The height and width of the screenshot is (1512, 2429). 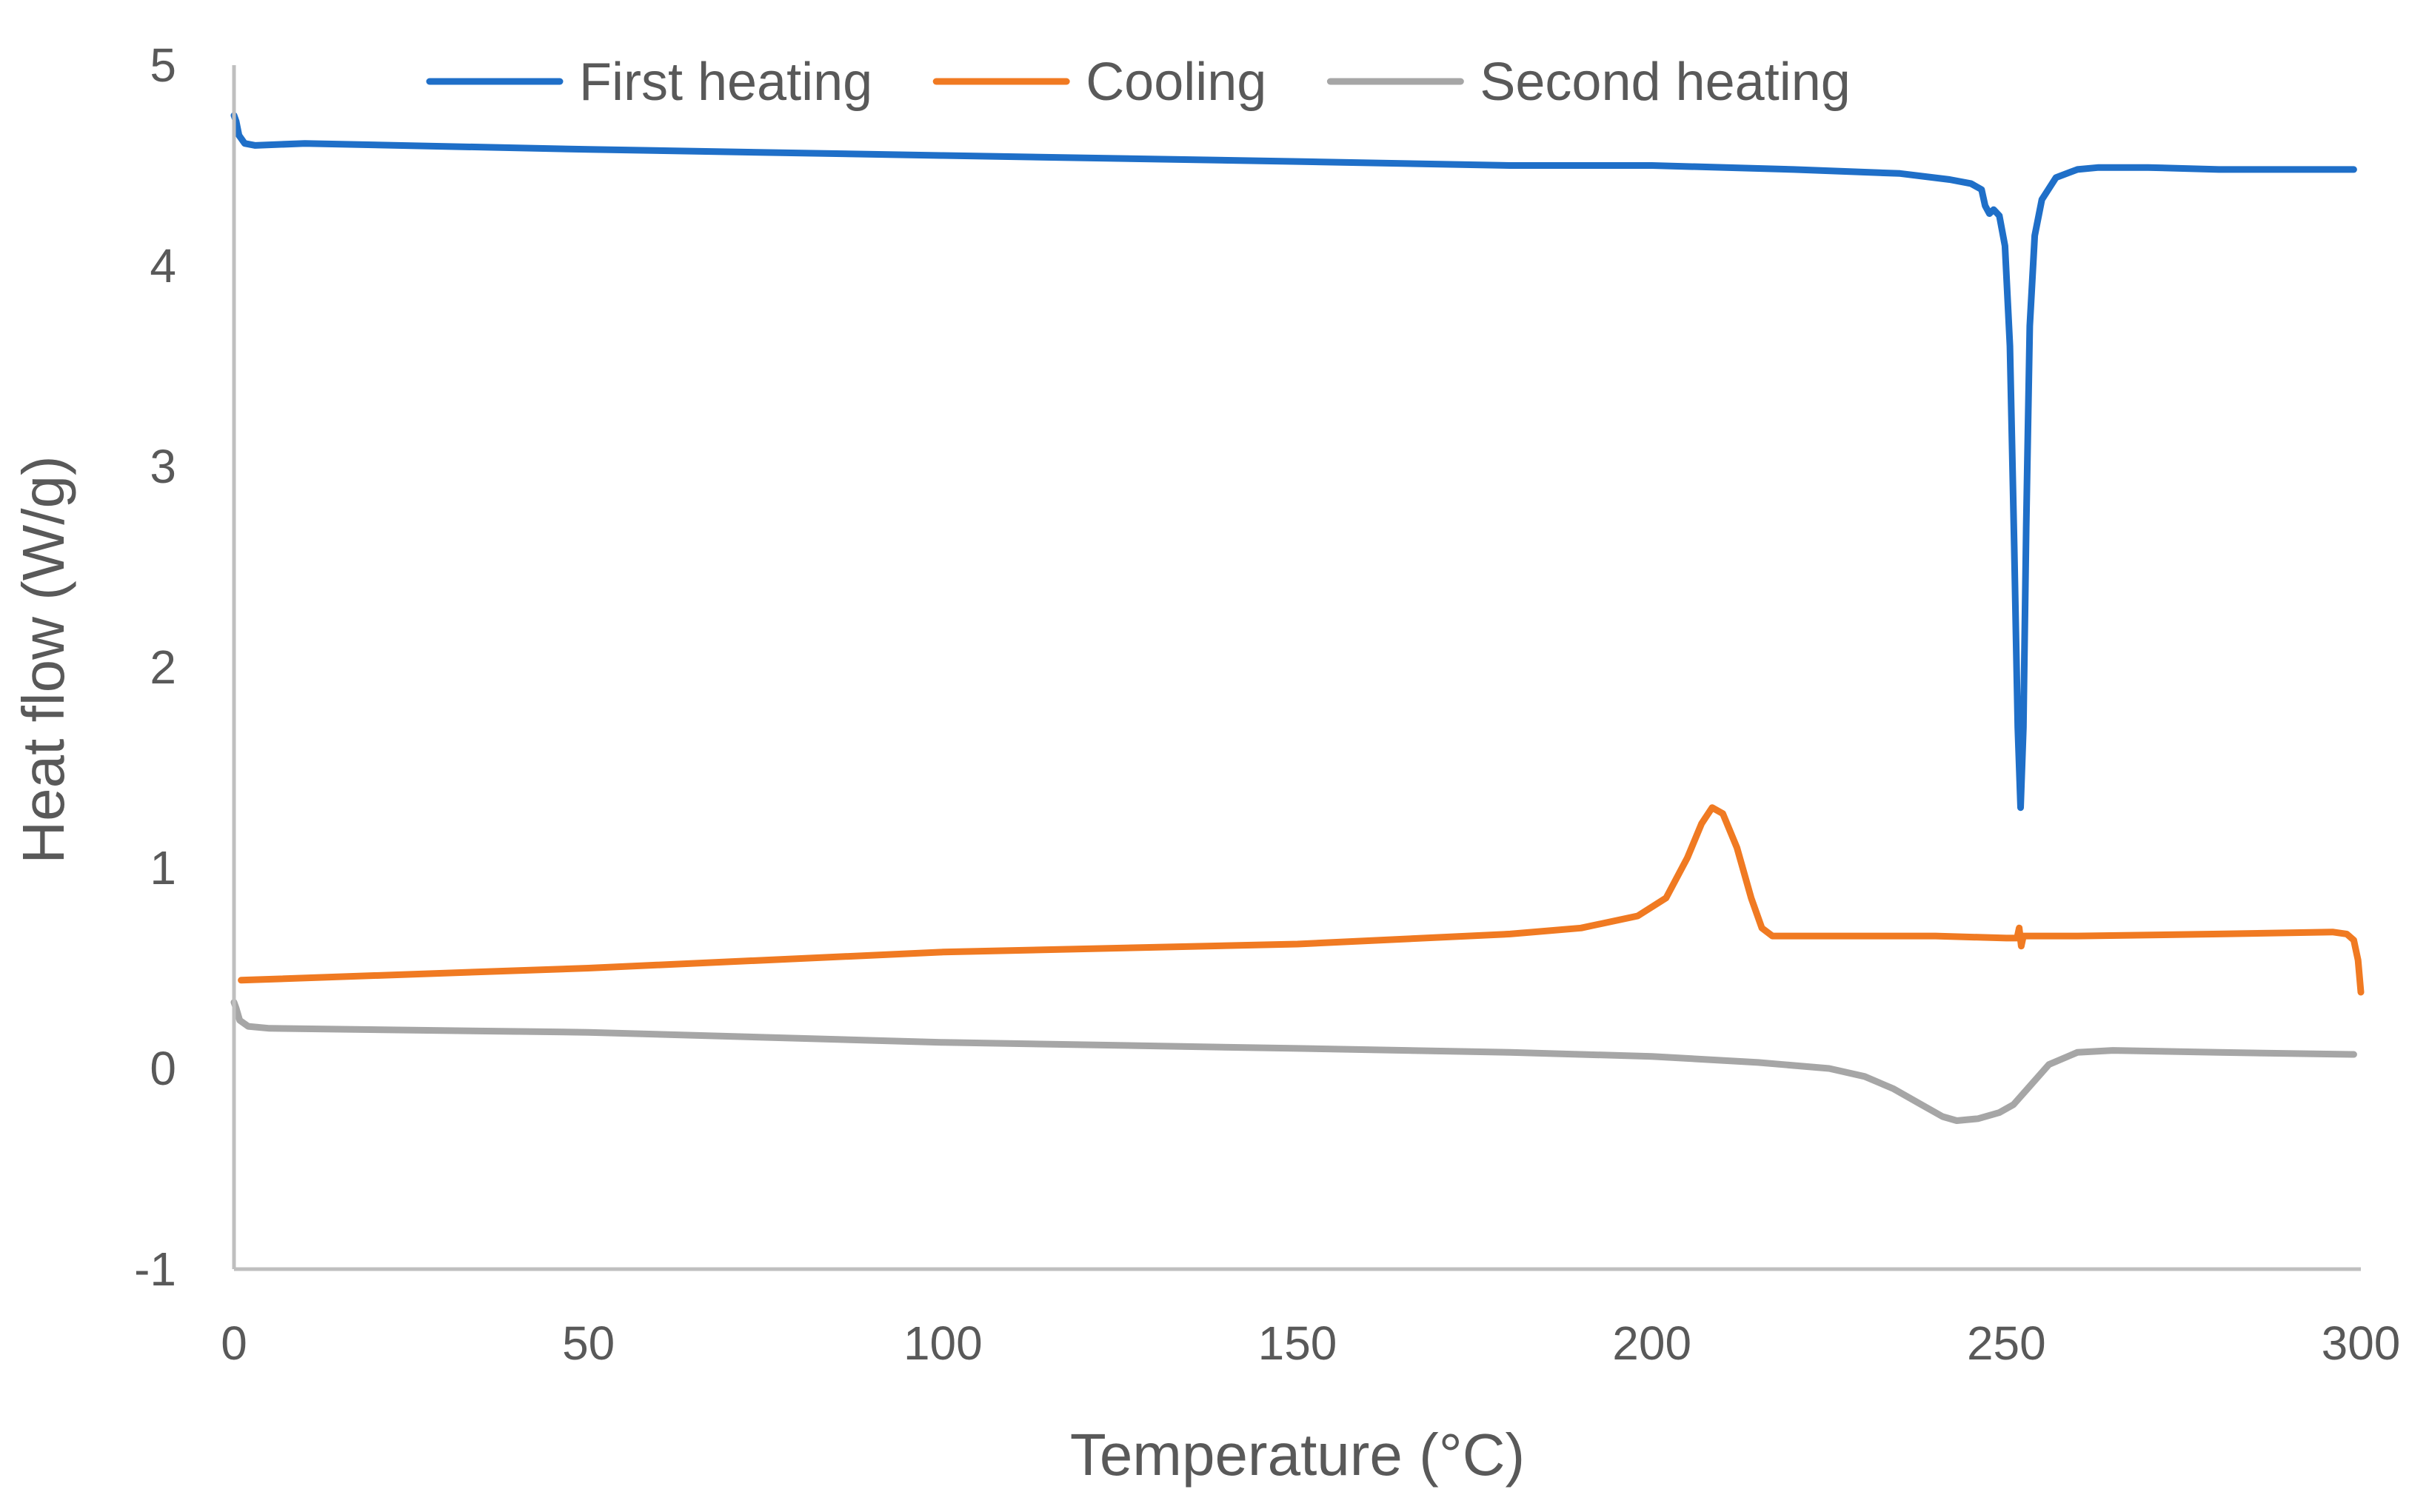 I want to click on y-tick-label-6: 5, so click(x=163, y=65).